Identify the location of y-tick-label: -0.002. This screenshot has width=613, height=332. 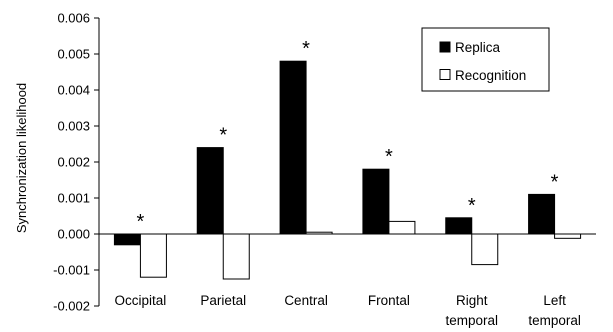
(71, 306).